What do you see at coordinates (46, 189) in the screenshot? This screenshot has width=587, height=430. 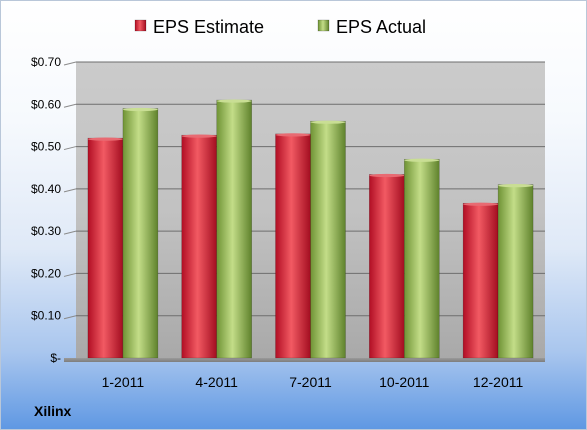 I see `y-tick-label: $0.40` at bounding box center [46, 189].